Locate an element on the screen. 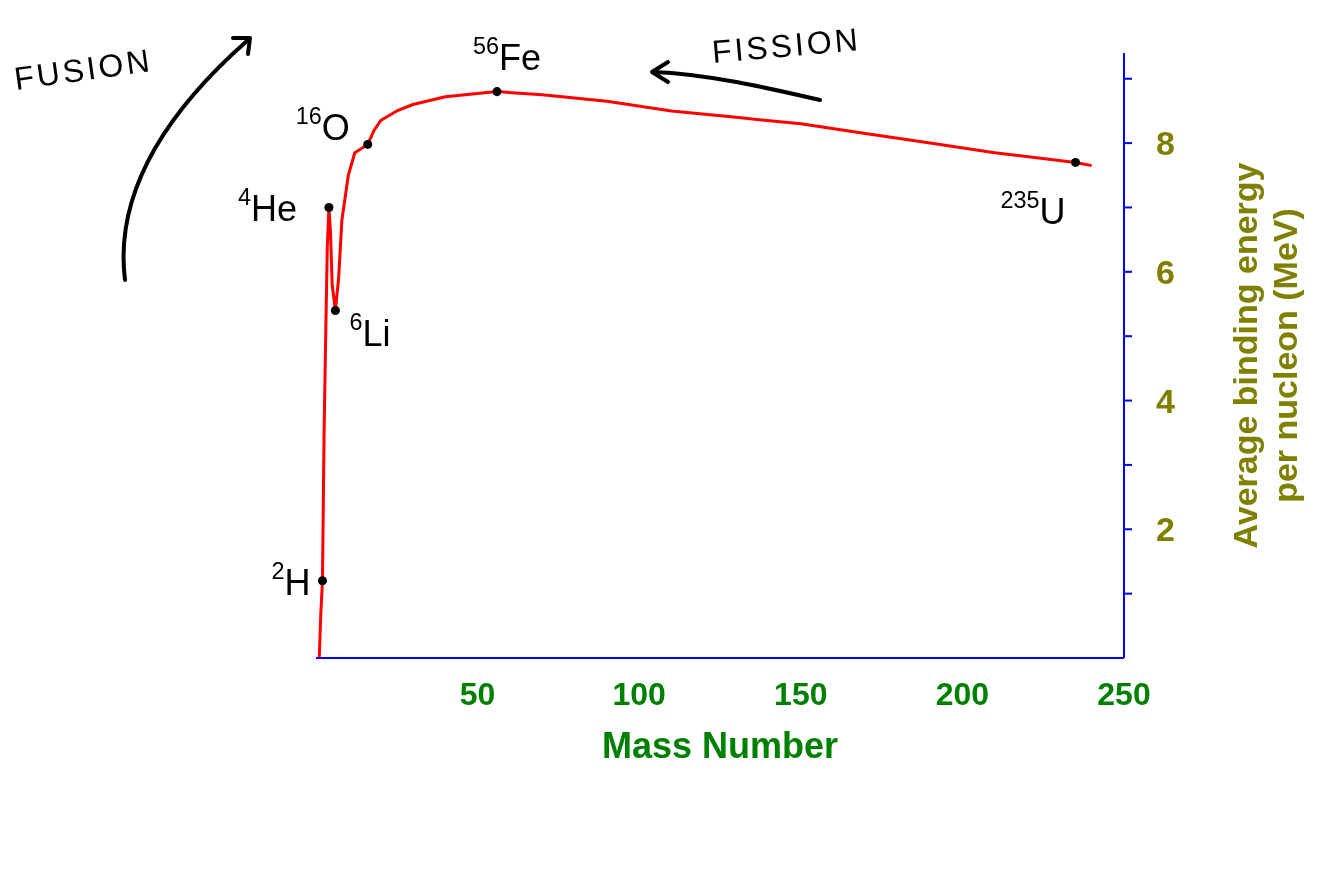 The image size is (1320, 881). y-tick-label: 8 is located at coordinates (1165, 143).